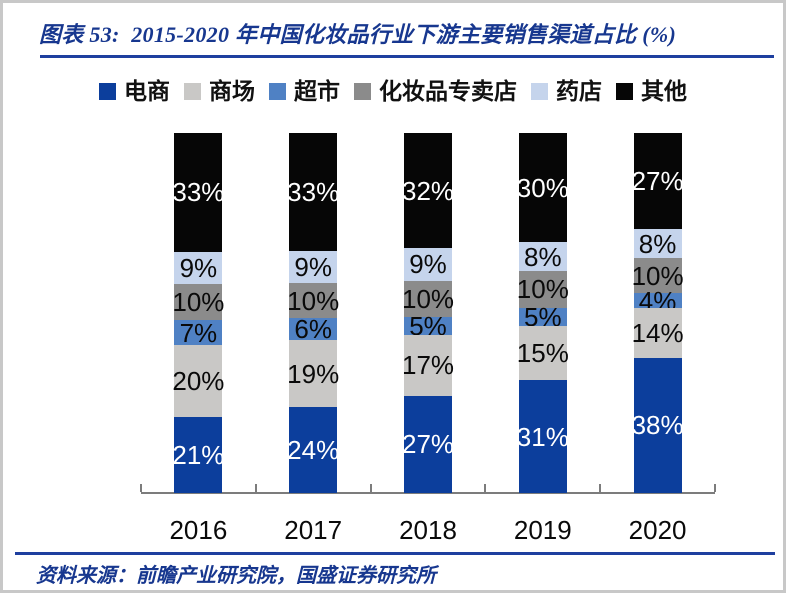 The image size is (786, 593). What do you see at coordinates (198, 333) in the screenshot?
I see `segment-超市-2016: 7%` at bounding box center [198, 333].